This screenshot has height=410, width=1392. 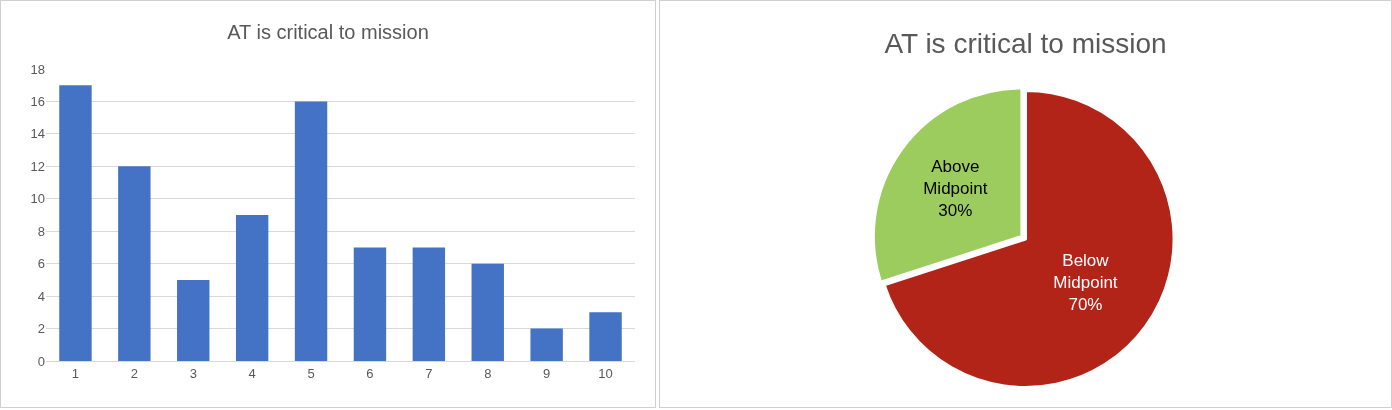 I want to click on y-tick-label: 0, so click(x=41, y=361).